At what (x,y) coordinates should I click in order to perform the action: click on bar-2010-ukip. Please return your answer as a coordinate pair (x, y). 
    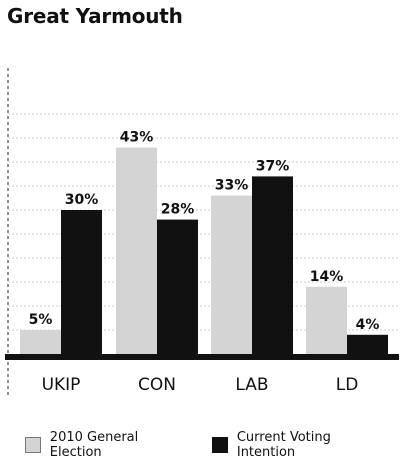
    Looking at the image, I should click on (40, 342).